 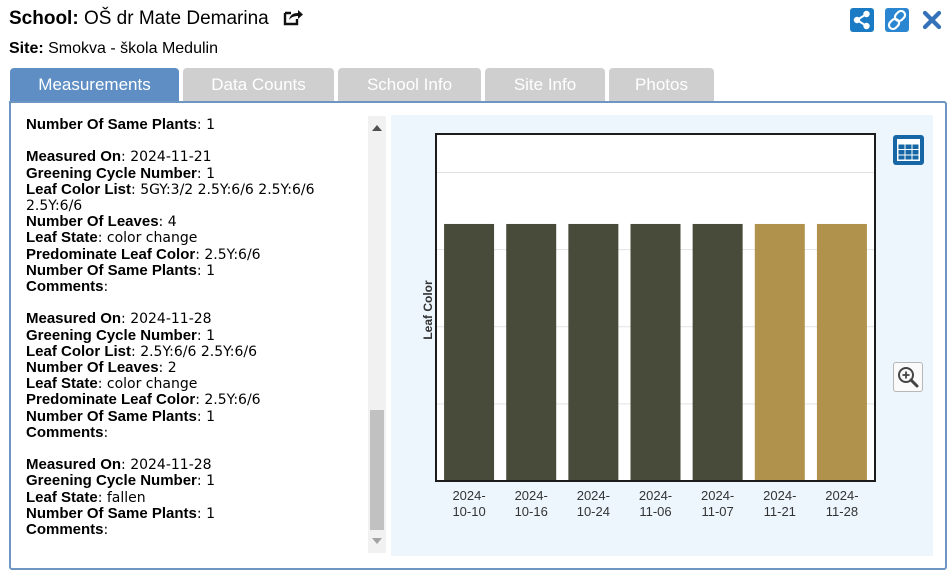 I want to click on x-tick-label: 11-06, so click(x=655, y=511).